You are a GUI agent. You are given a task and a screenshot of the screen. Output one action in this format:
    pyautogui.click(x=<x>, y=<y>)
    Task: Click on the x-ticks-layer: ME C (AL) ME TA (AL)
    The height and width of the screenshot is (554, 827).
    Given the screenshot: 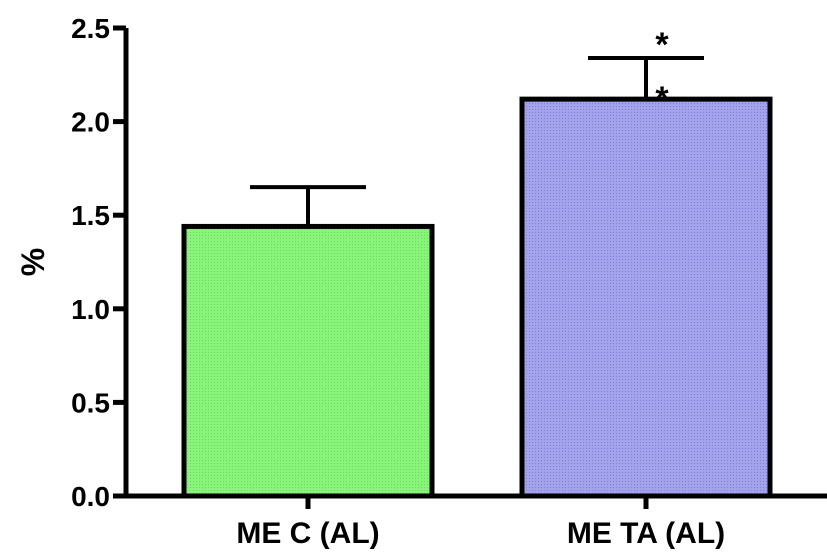 What is the action you would take?
    pyautogui.click(x=480, y=523)
    